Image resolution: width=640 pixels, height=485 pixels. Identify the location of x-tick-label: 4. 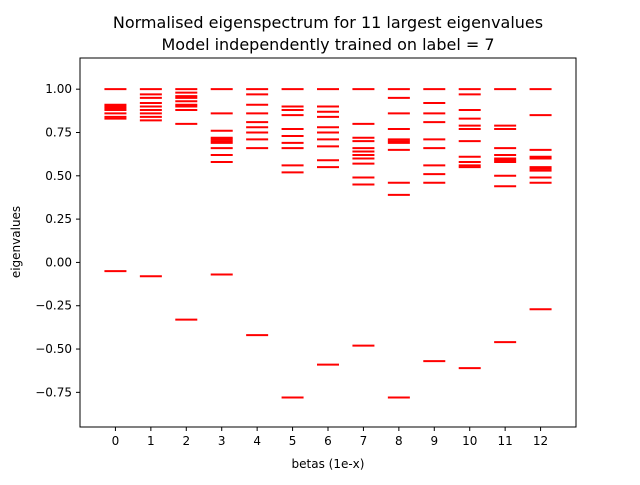
(257, 441).